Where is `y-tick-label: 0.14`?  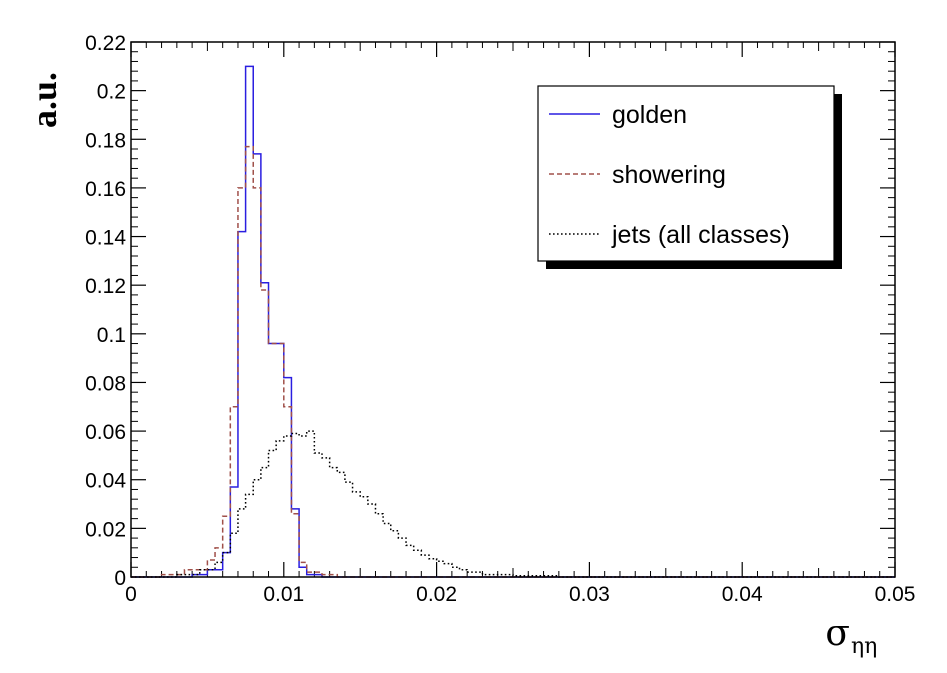 y-tick-label: 0.14 is located at coordinates (105, 238).